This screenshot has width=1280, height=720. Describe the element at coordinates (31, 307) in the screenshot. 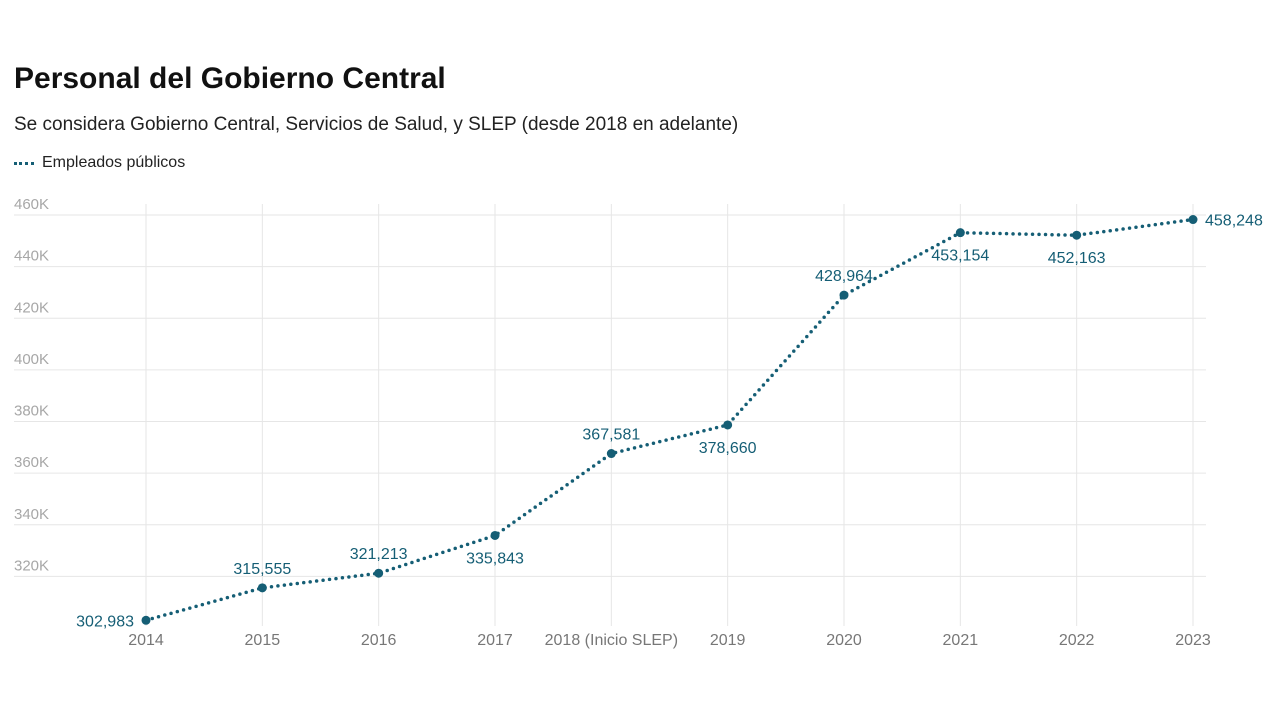

I see `y-tick-label: 420K` at that location.